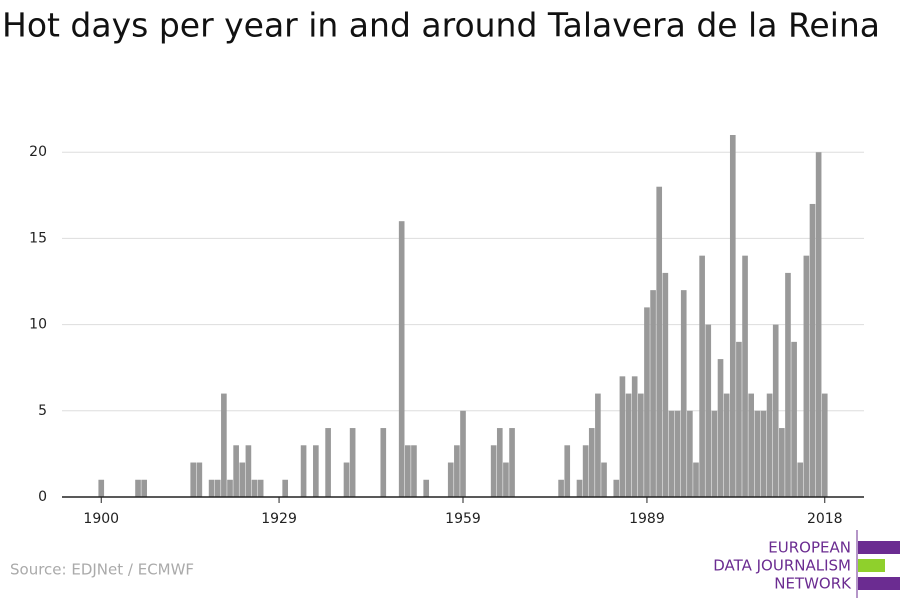 This screenshot has height=600, width=900. I want to click on x-tick-label: 1989, so click(647, 519).